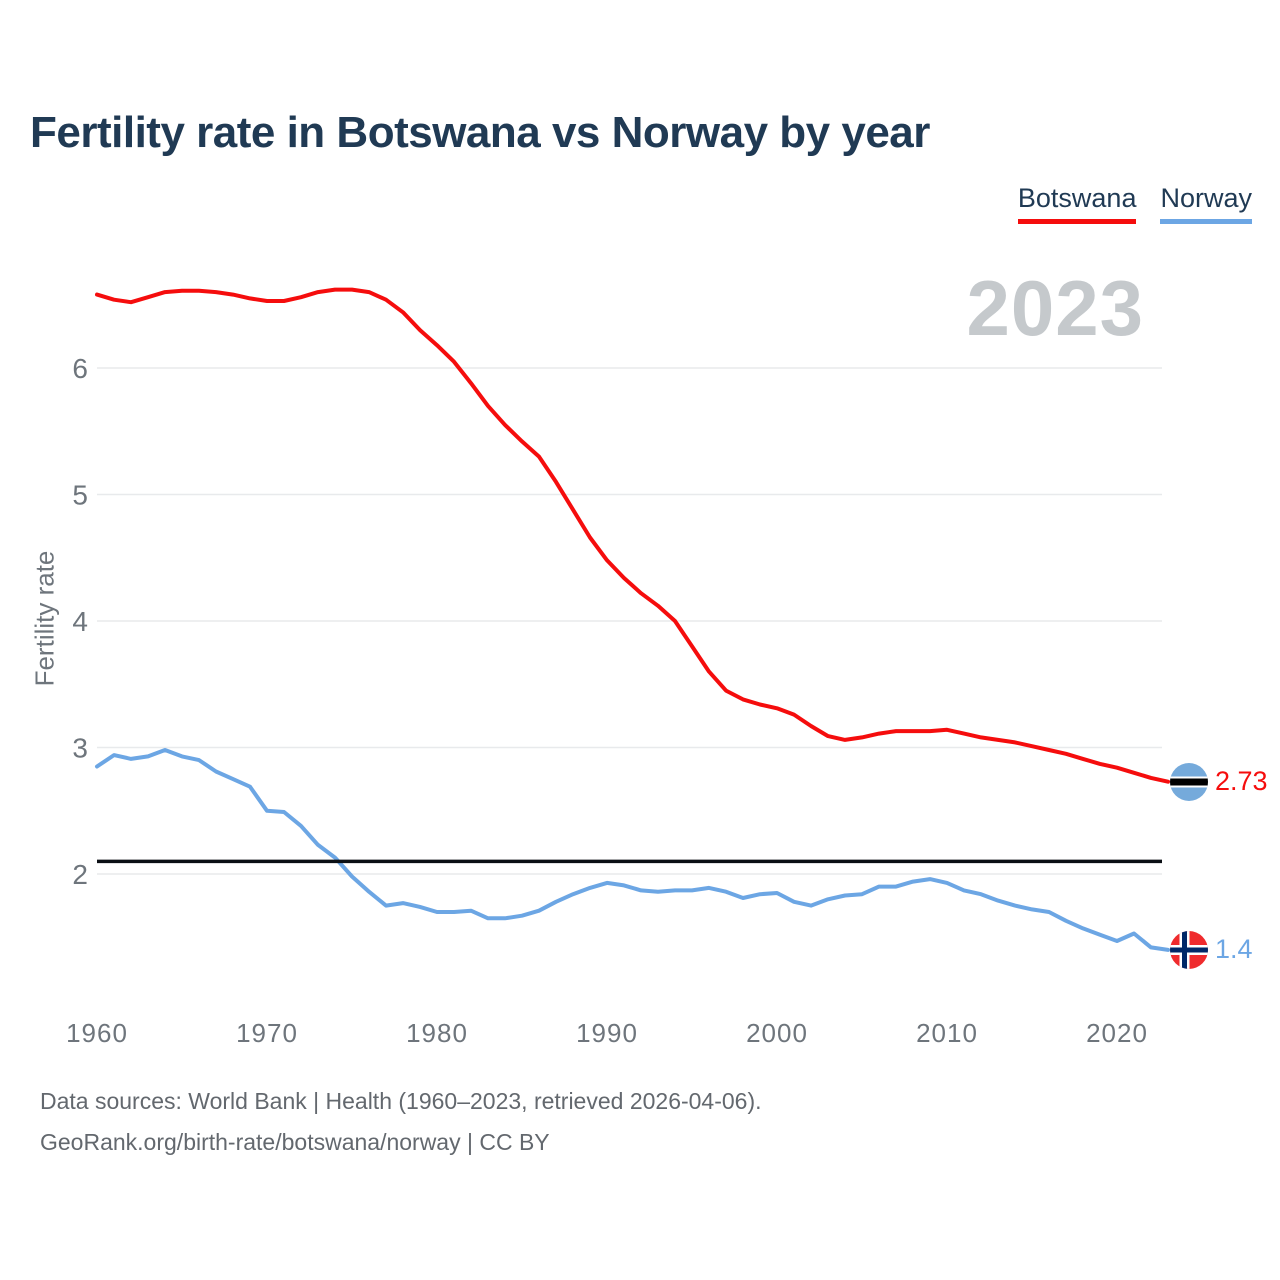  I want to click on norway-line, so click(632, 850).